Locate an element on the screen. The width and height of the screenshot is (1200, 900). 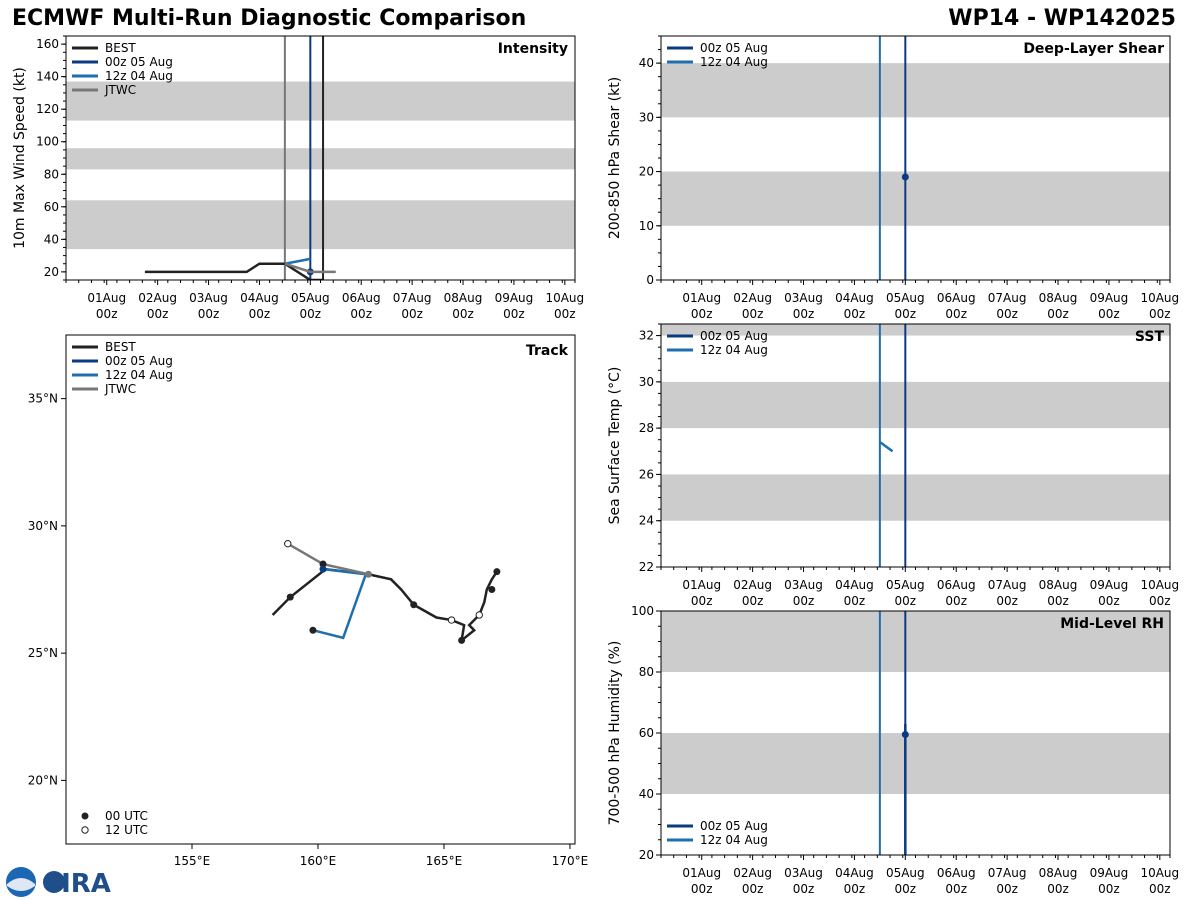
legend-label: 00 UTC is located at coordinates (126, 816).